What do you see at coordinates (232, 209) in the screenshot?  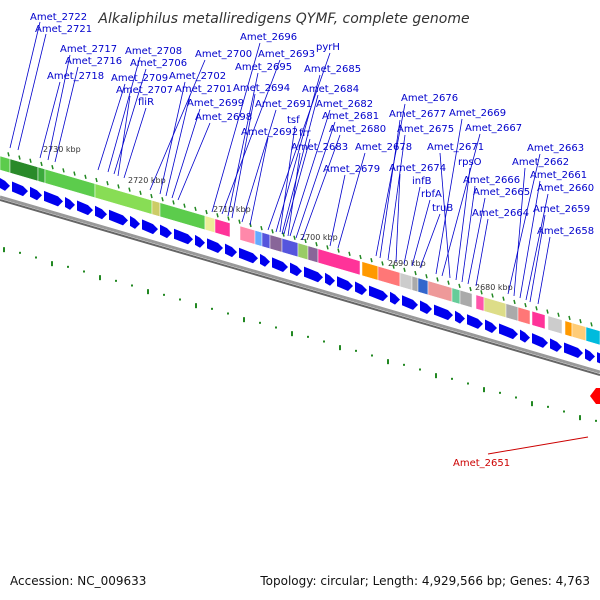 I see `tick-label: 2710 kbp` at bounding box center [232, 209].